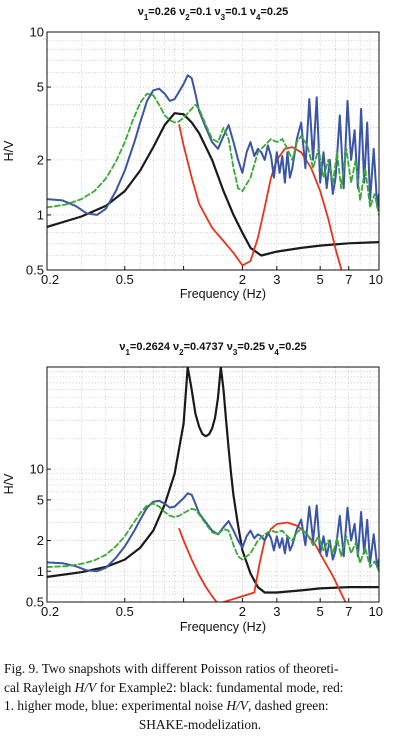 Image resolution: width=400 pixels, height=739 pixels. What do you see at coordinates (208, 347) in the screenshot?
I see `title-text: =0.4737 ν` at bounding box center [208, 347].